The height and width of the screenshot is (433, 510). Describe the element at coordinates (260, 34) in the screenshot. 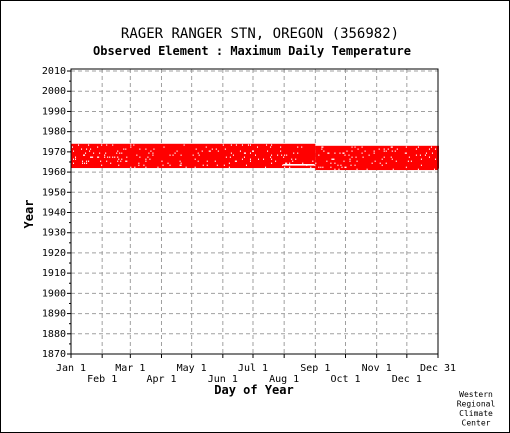

I see `chart-title: RAGER RANGER STN, OREGON (356982)` at that location.